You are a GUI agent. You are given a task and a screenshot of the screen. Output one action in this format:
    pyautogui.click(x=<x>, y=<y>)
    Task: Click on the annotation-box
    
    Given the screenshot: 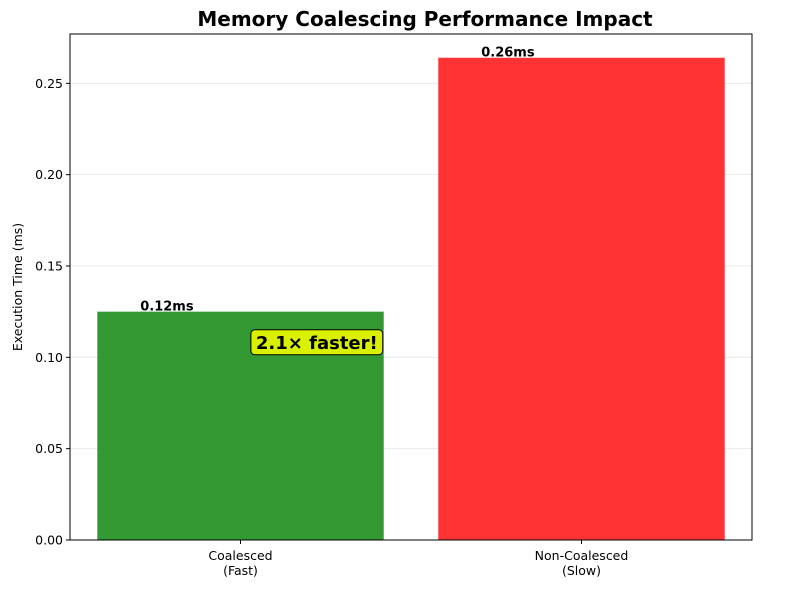 What is the action you would take?
    pyautogui.click(x=317, y=342)
    